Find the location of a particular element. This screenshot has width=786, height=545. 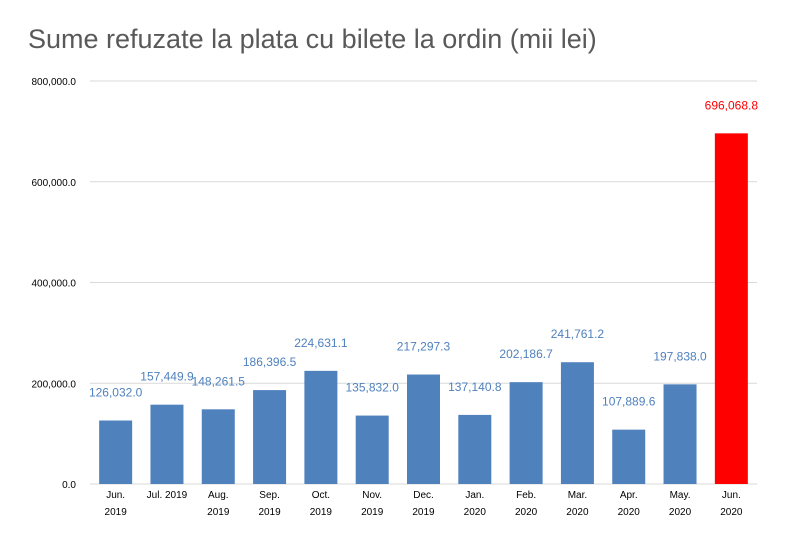

data-label: 202,186.7 is located at coordinates (526, 354).